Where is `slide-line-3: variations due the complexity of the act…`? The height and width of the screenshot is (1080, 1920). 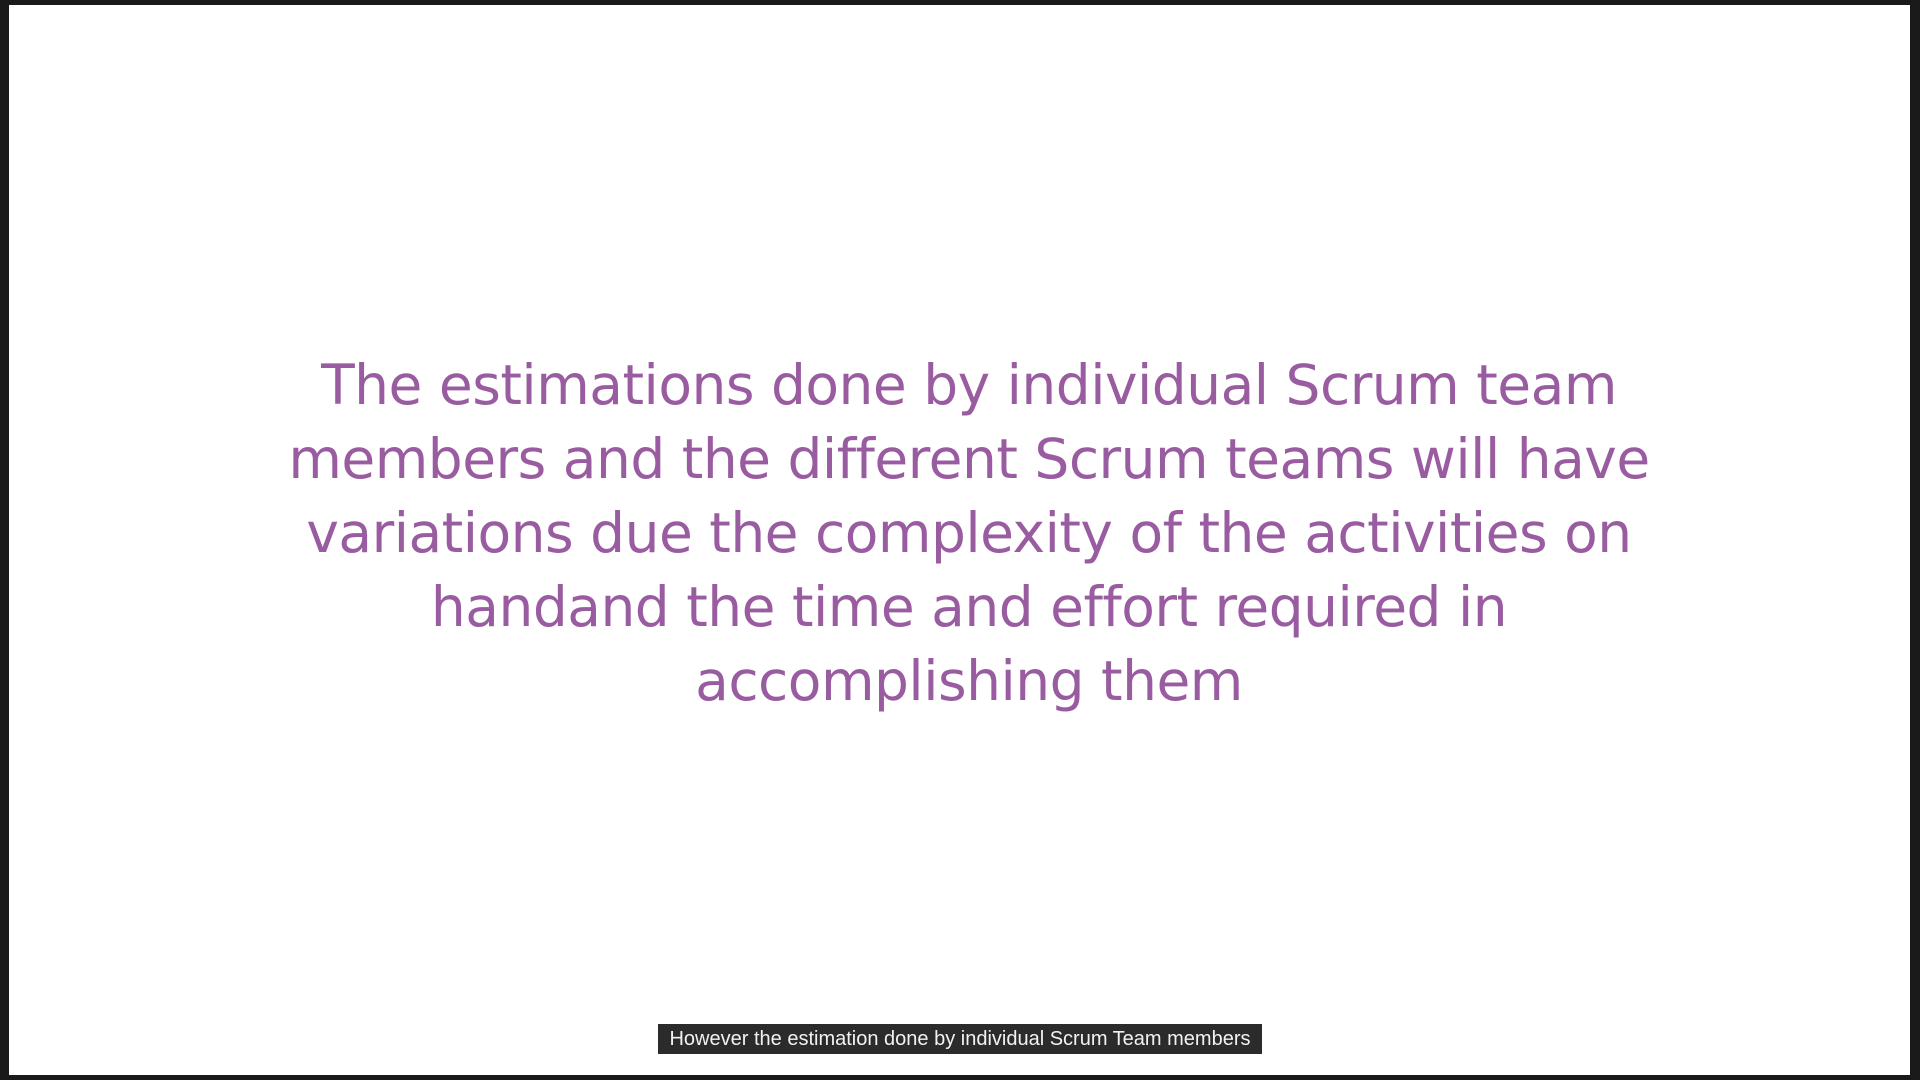 slide-line-3: variations due the complexity of the act… is located at coordinates (969, 533).